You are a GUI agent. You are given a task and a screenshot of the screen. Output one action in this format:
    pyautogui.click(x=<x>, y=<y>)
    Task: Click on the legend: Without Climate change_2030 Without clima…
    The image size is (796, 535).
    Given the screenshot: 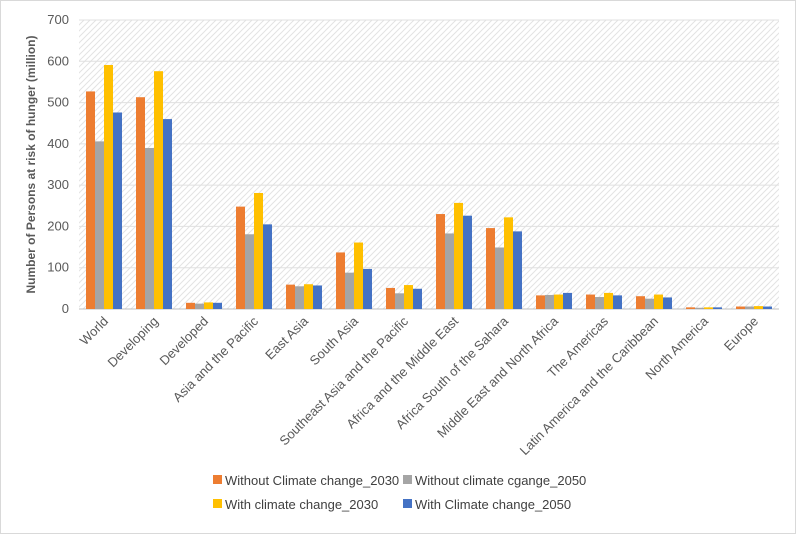 What is the action you would take?
    pyautogui.click(x=399, y=492)
    